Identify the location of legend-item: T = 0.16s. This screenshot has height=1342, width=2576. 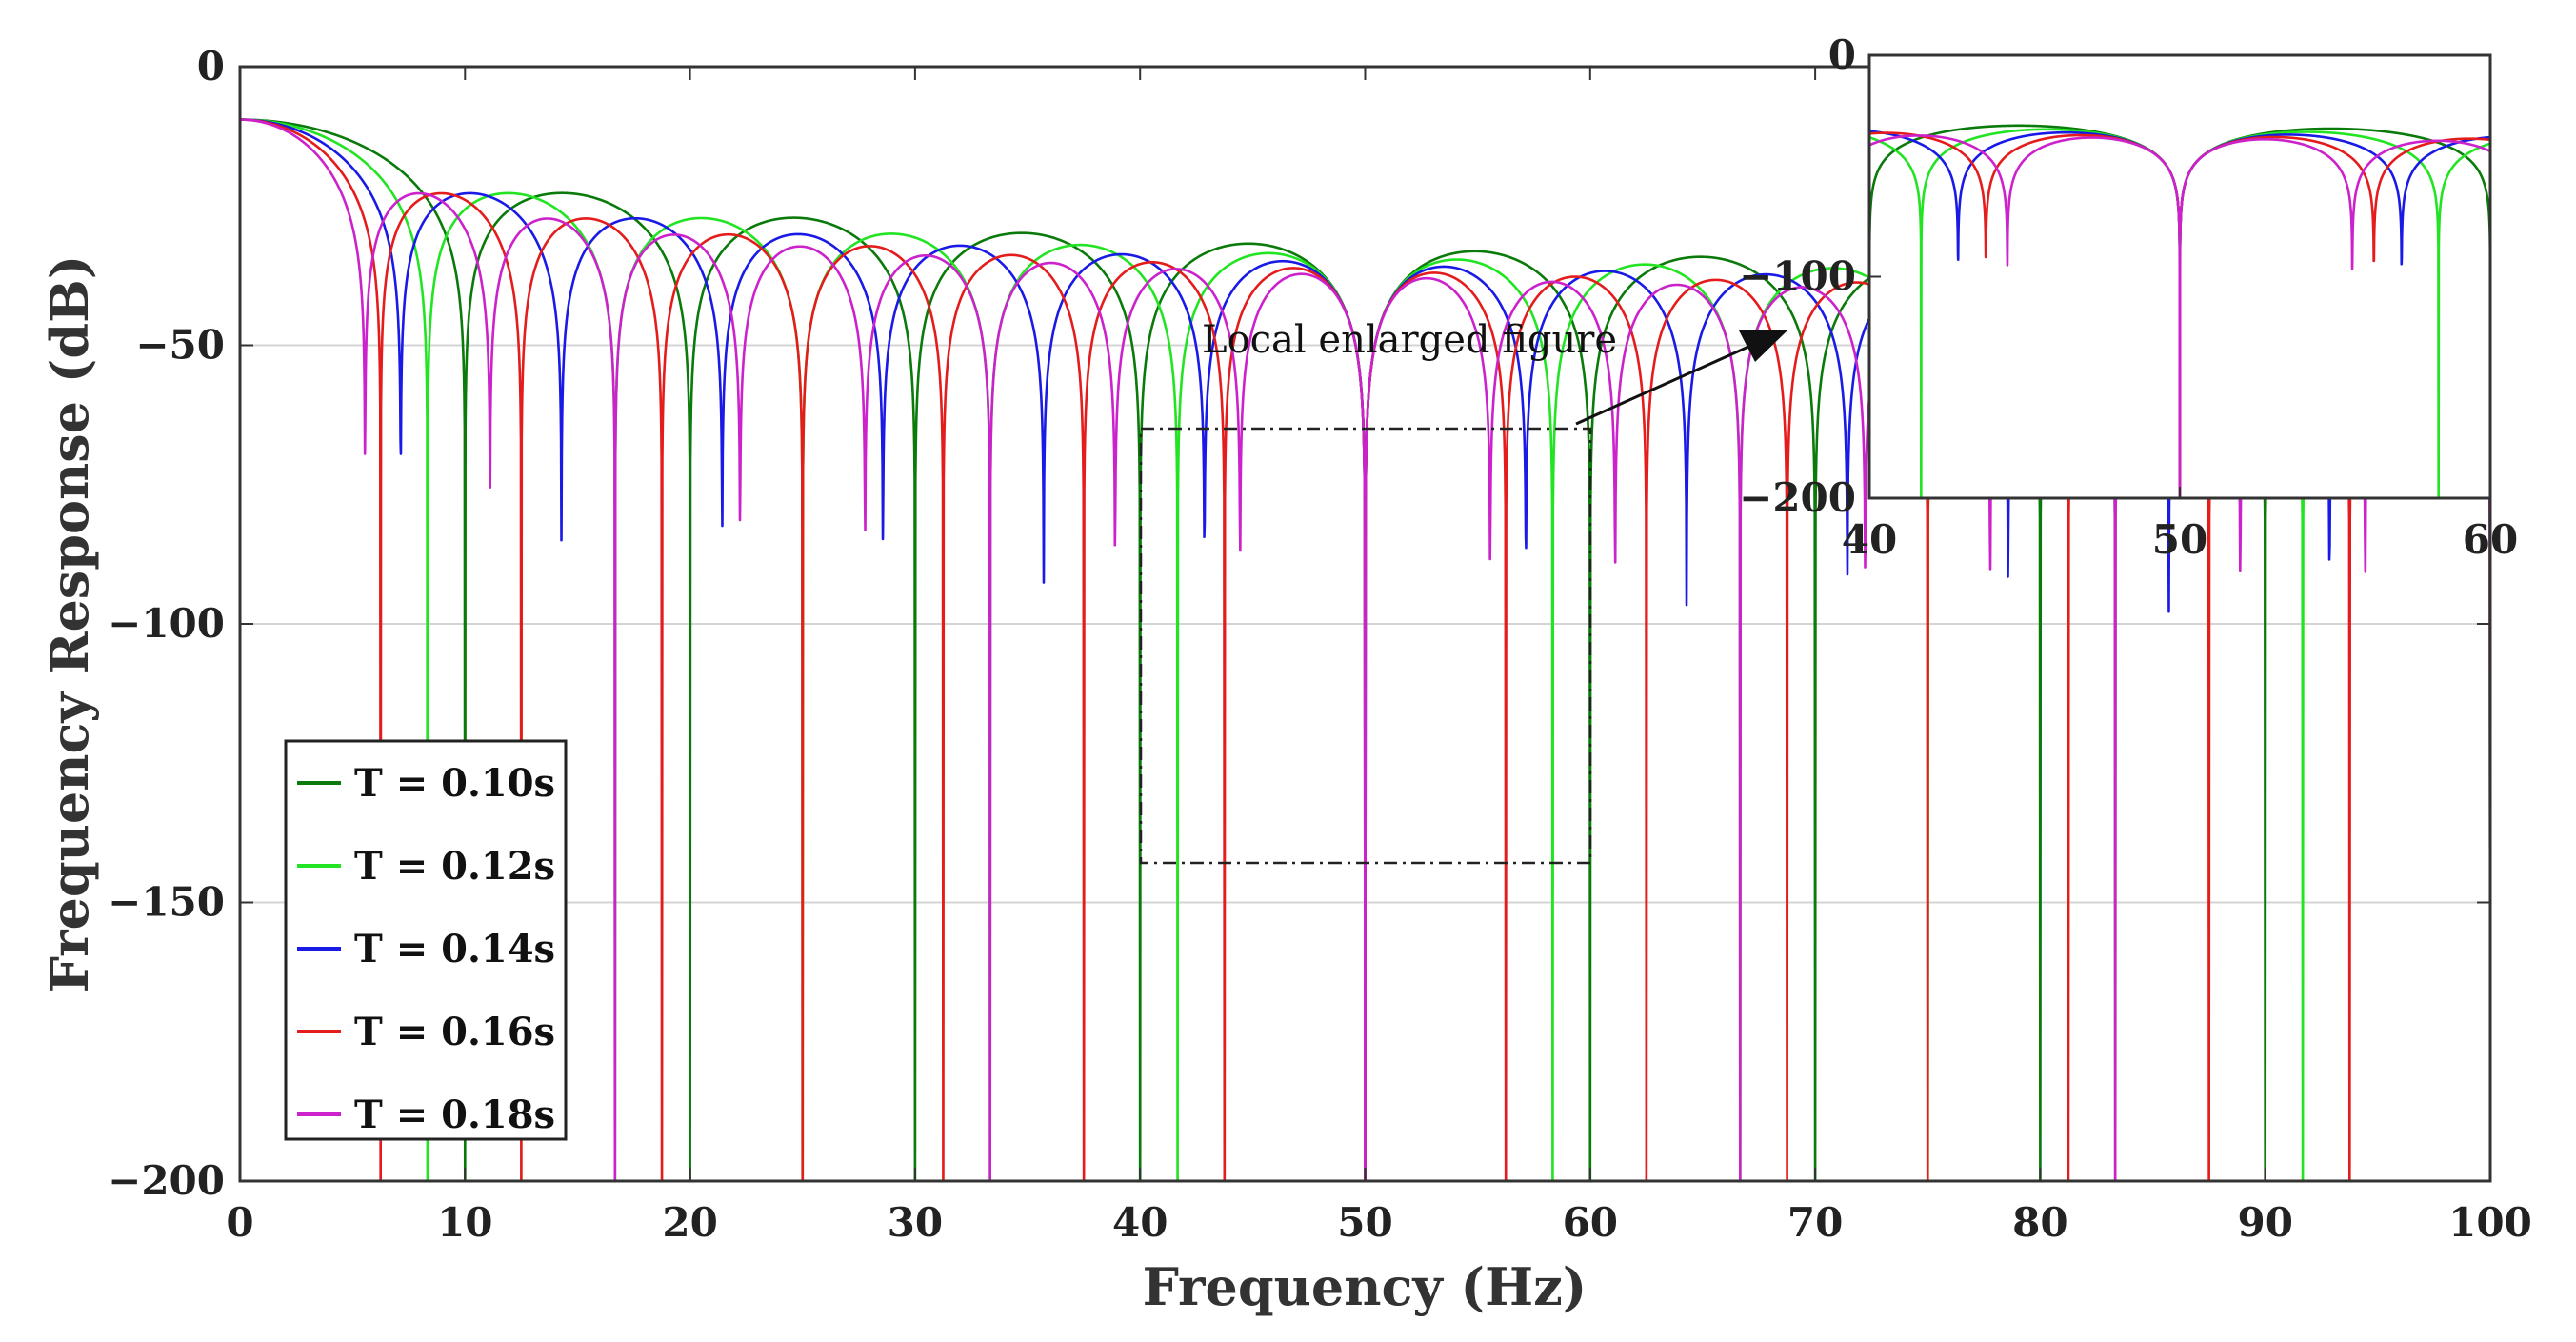
(426, 1032).